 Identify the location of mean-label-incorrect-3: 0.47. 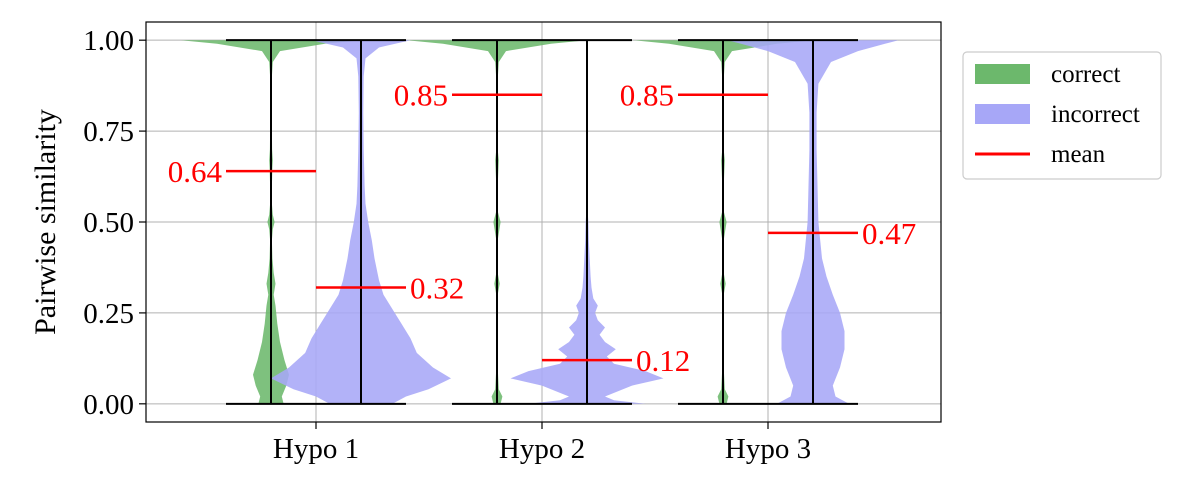
(889, 233).